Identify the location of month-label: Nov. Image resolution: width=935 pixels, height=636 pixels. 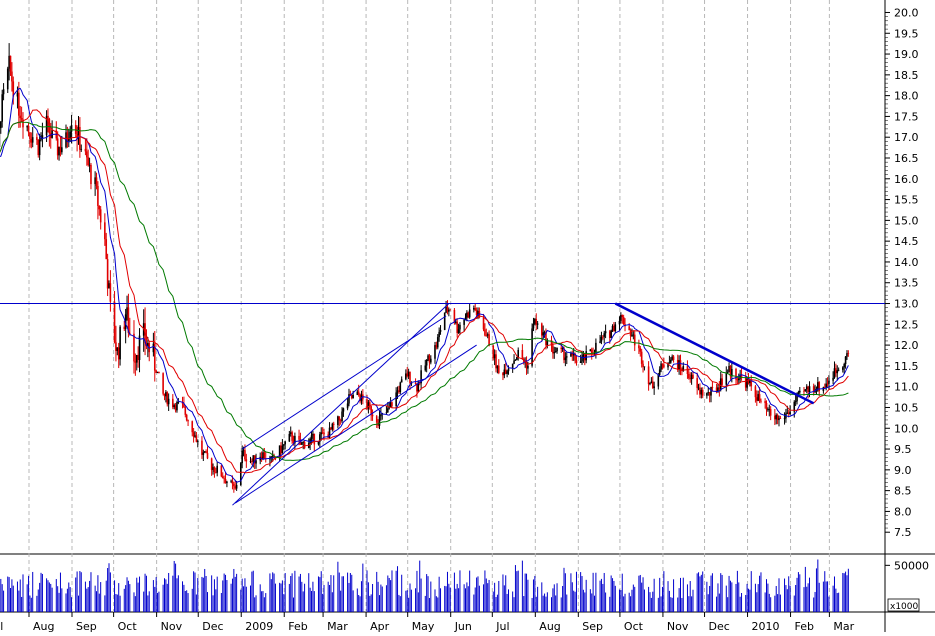
(172, 626).